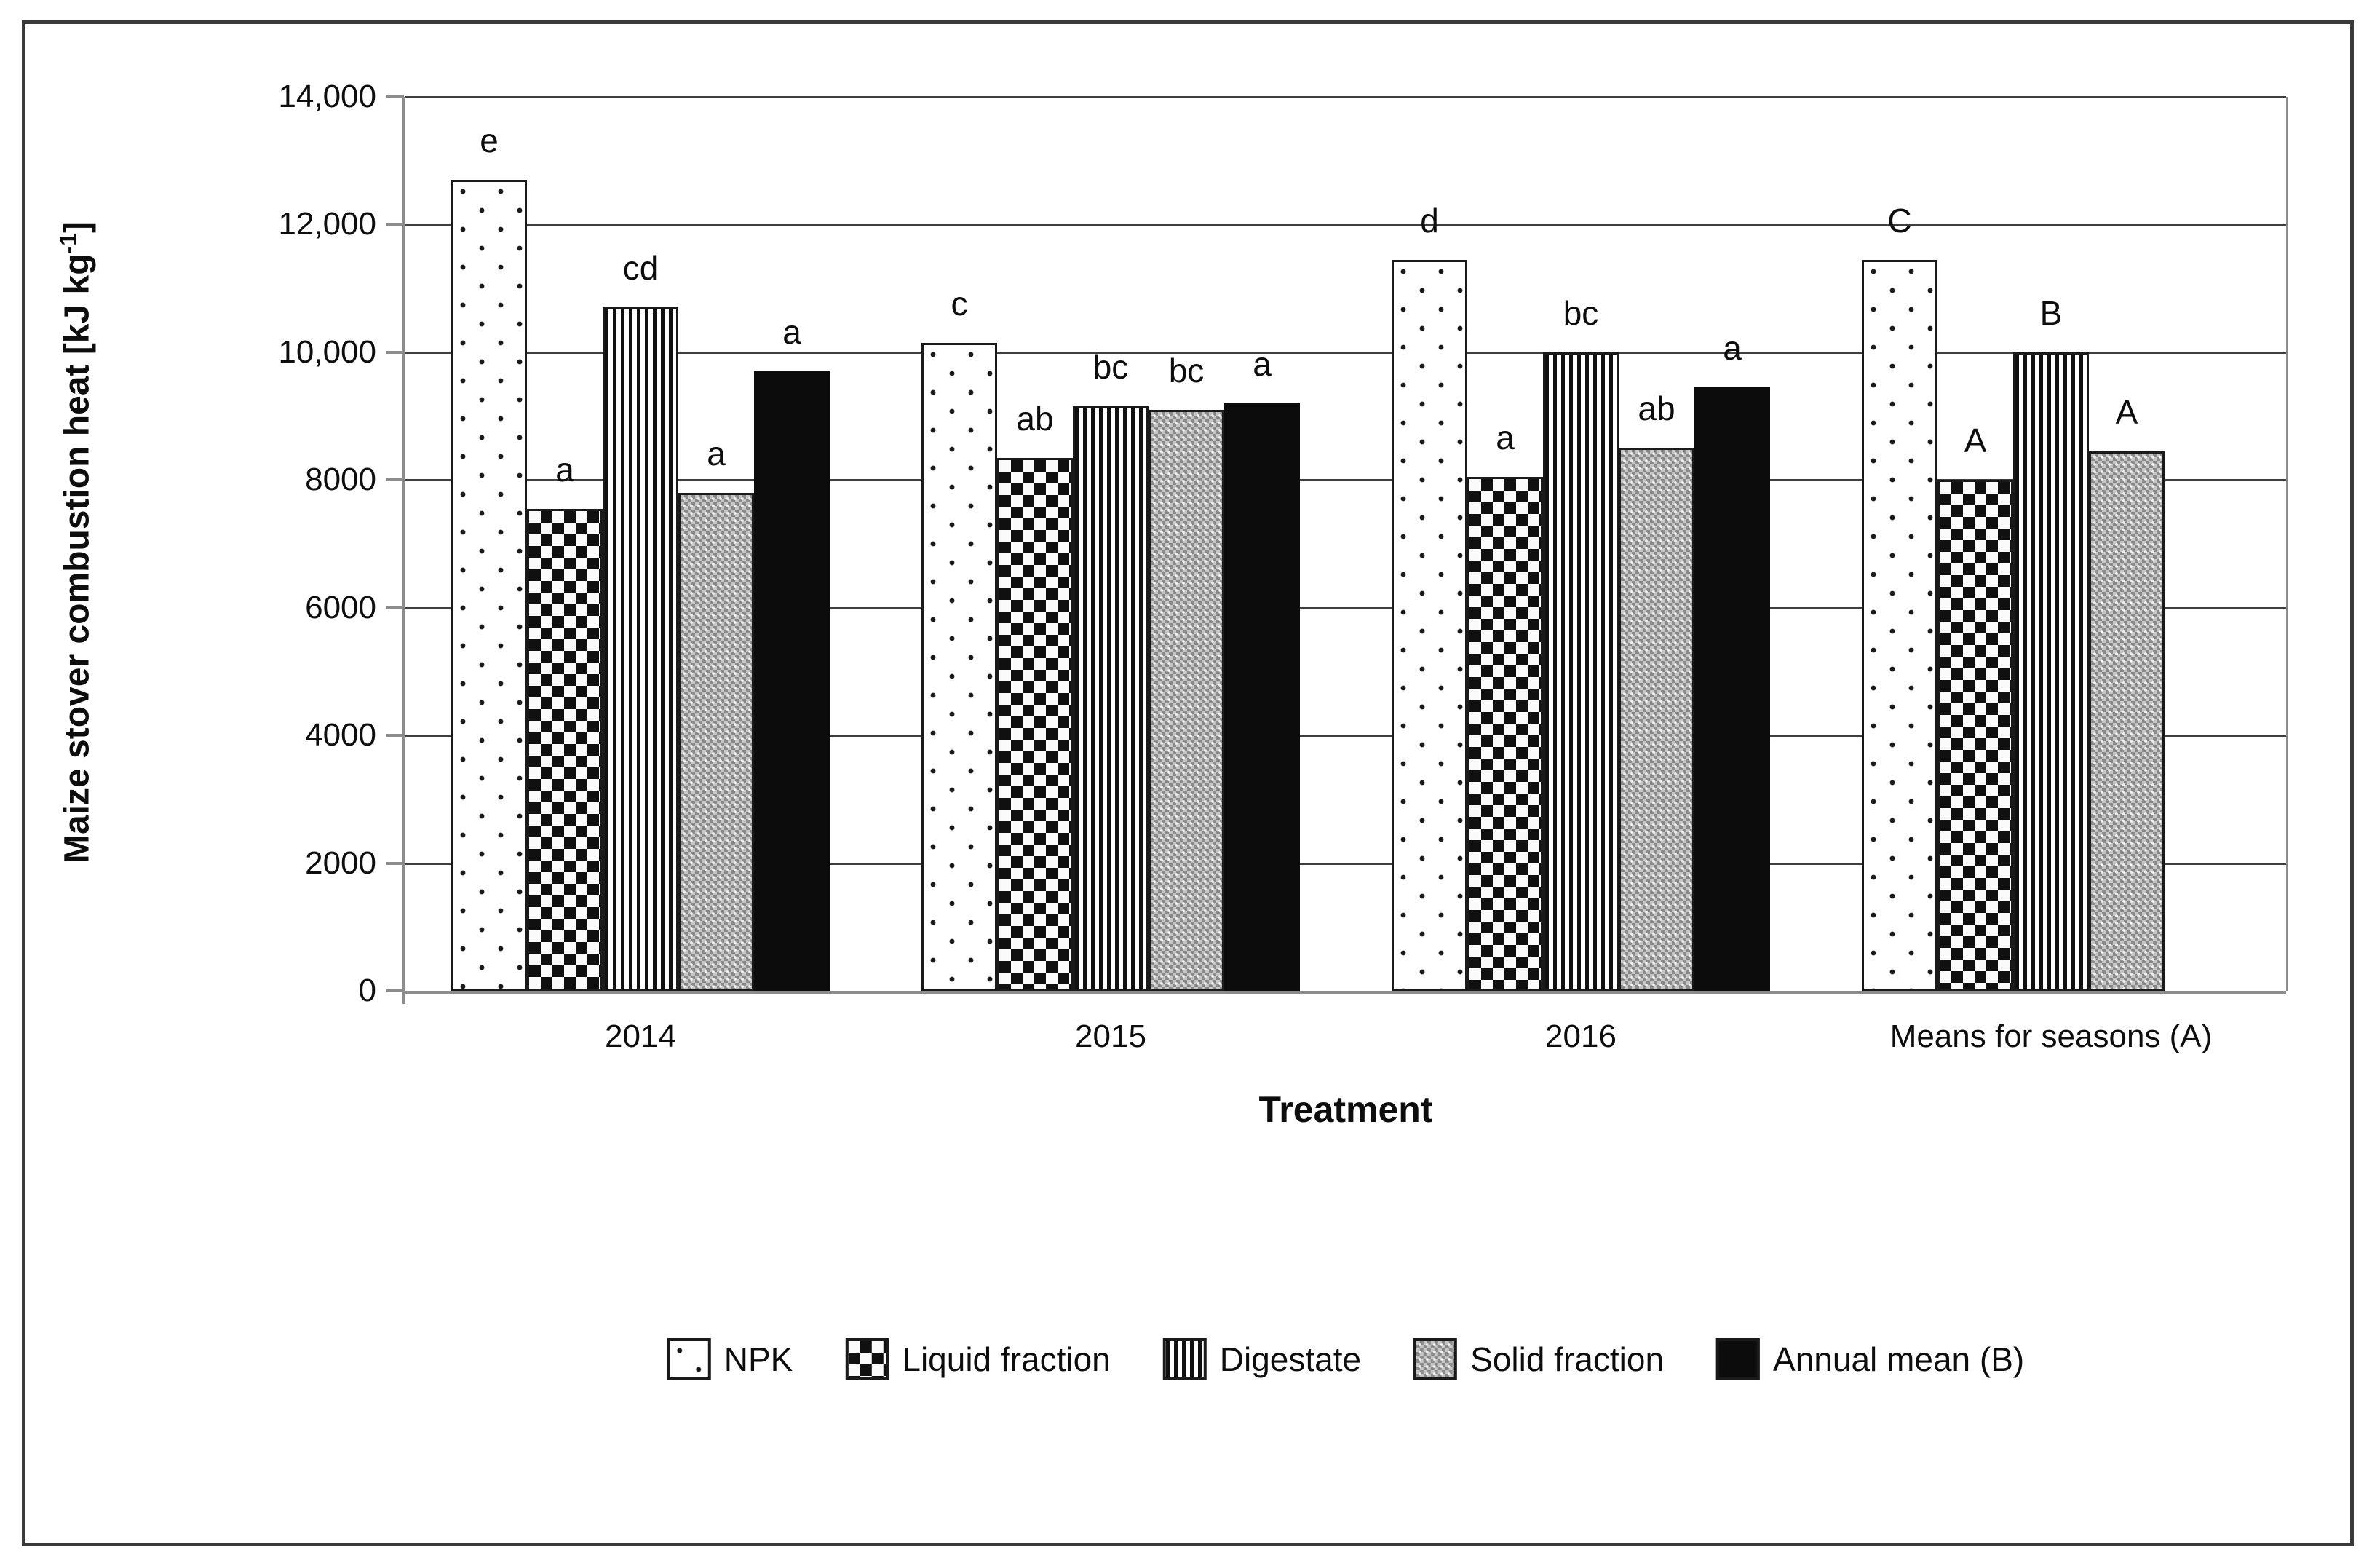 The height and width of the screenshot is (1566, 2380). I want to click on sig-letter-bc-2: bc, so click(1581, 312).